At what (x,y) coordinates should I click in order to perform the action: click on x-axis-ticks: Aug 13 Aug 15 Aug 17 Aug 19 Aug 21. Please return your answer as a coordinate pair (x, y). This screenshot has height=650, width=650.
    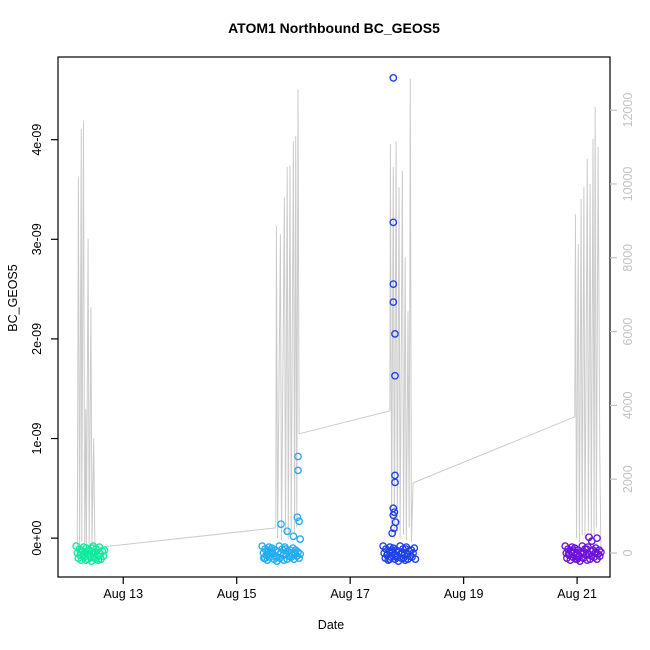
    Looking at the image, I should click on (350, 589).